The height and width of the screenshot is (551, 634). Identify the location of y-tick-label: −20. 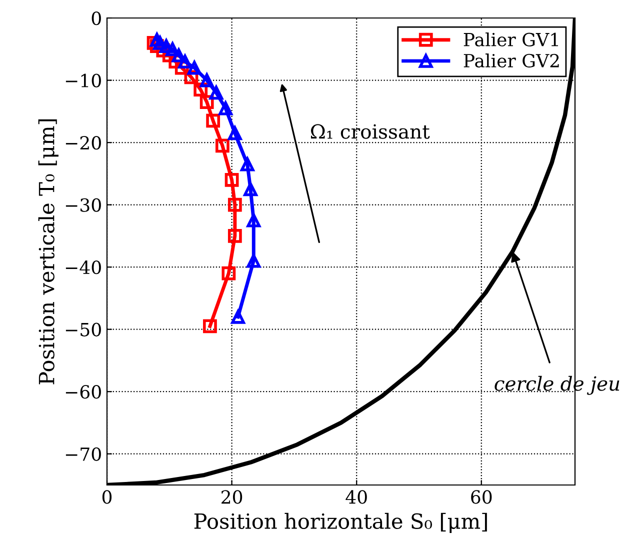
(83, 143).